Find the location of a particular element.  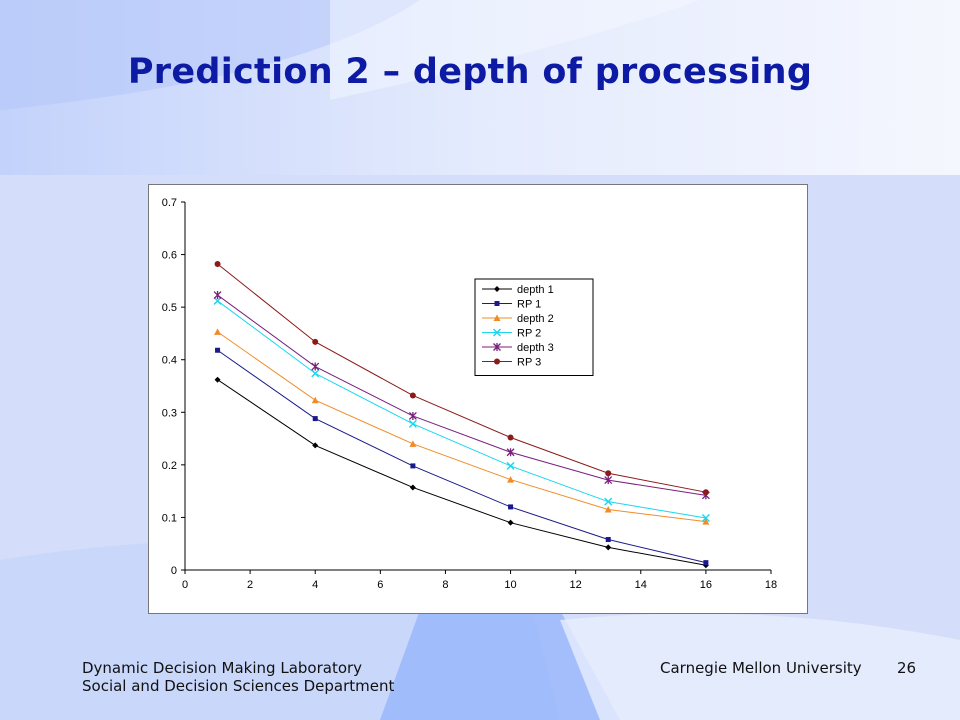

x-tick-label: 16 is located at coordinates (706, 585).